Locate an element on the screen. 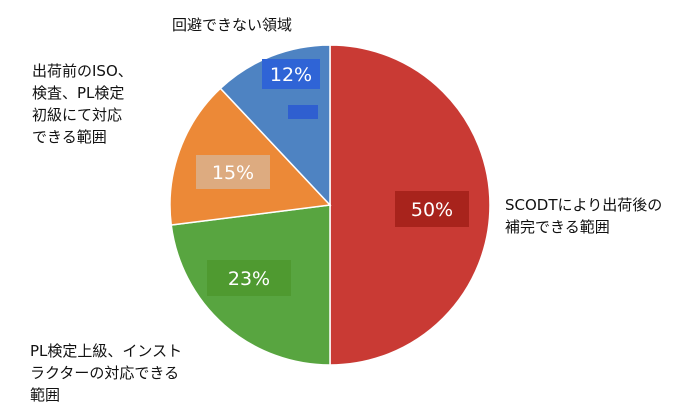 This screenshot has height=418, width=700. category-label-line: 範囲 is located at coordinates (45, 395).